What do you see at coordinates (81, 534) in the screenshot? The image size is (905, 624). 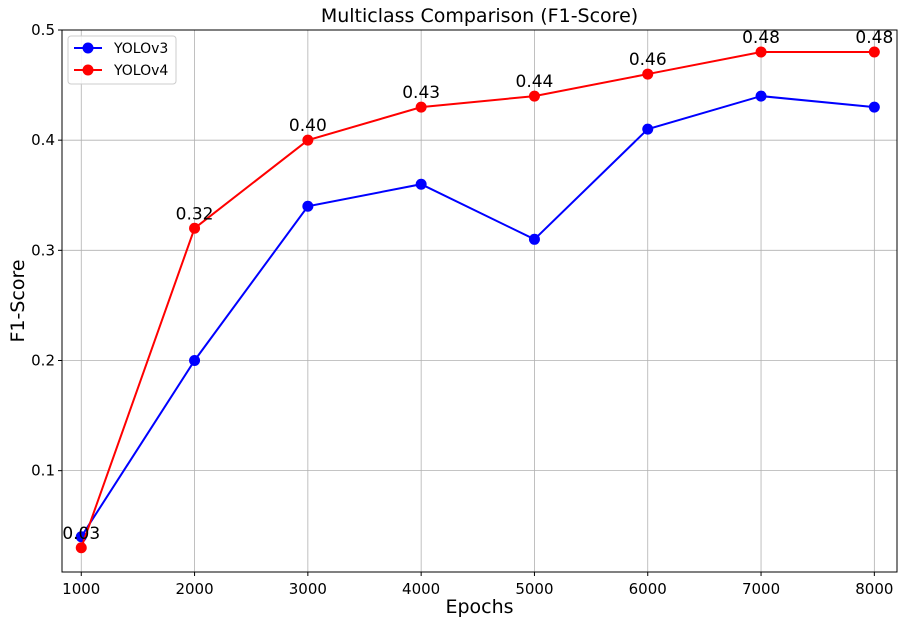 I see `data-label: 0.03` at bounding box center [81, 534].